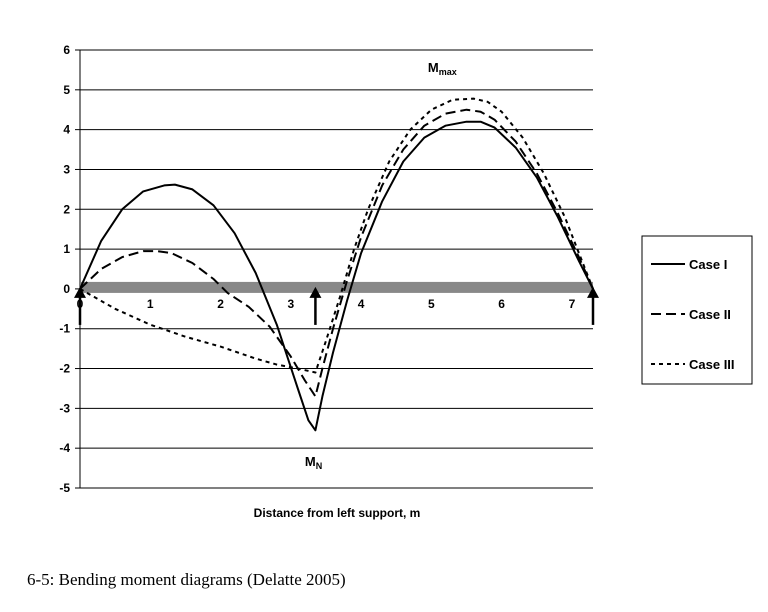  What do you see at coordinates (313, 462) in the screenshot?
I see `annotation-label: MN` at bounding box center [313, 462].